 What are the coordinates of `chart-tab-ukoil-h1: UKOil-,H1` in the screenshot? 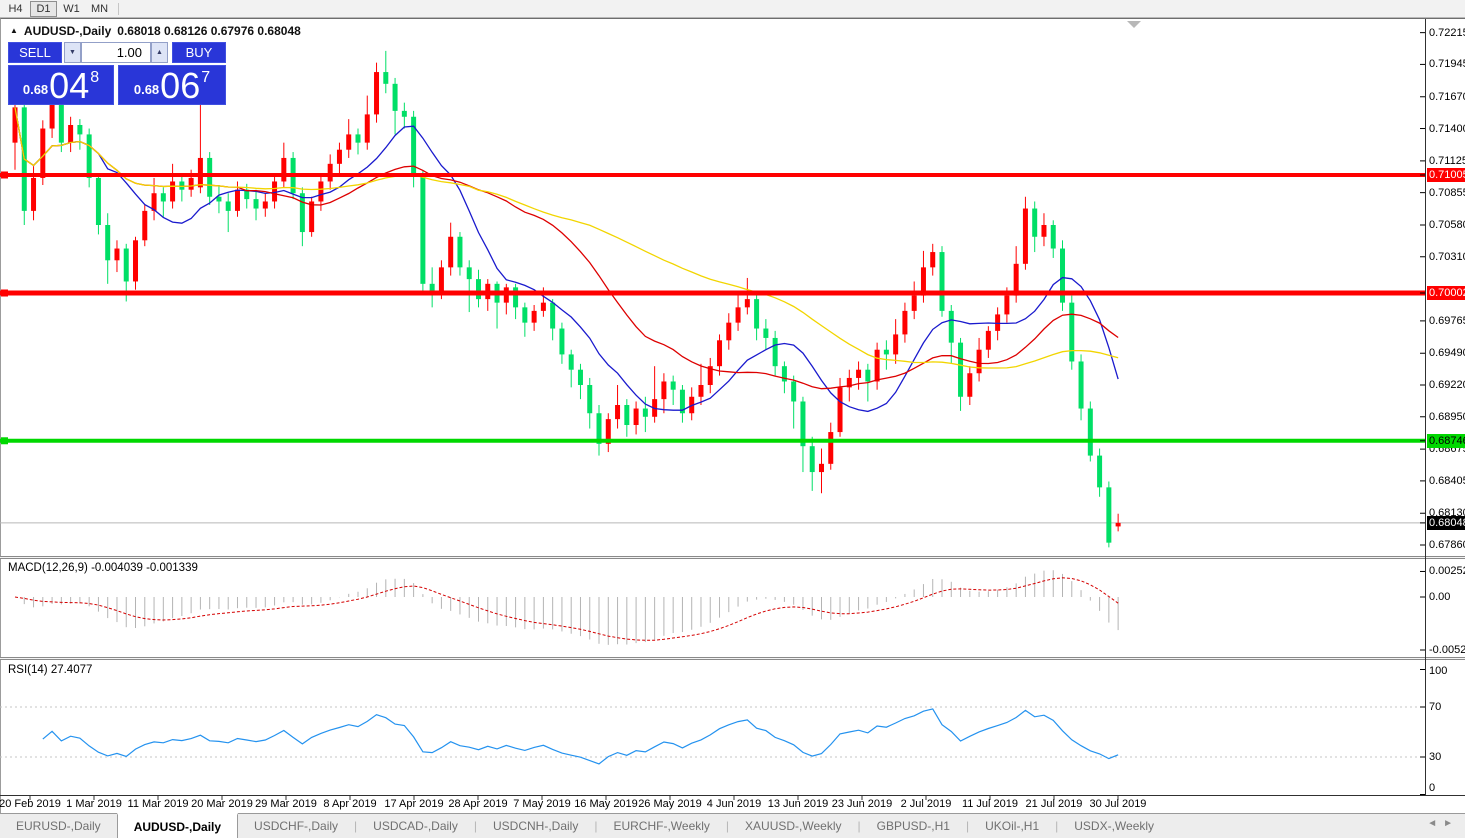 It's located at (1012, 826).